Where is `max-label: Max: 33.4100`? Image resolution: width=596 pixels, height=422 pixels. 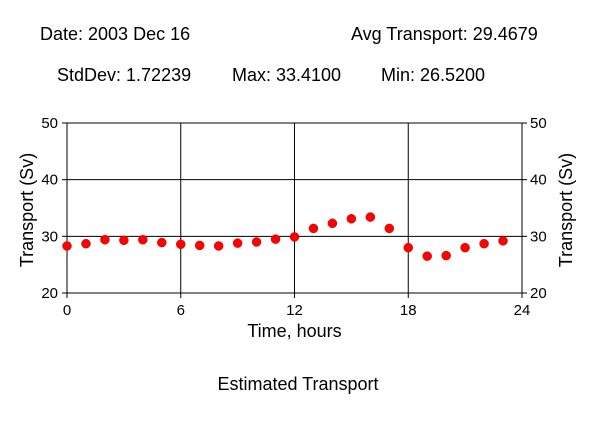 max-label: Max: 33.4100 is located at coordinates (287, 75).